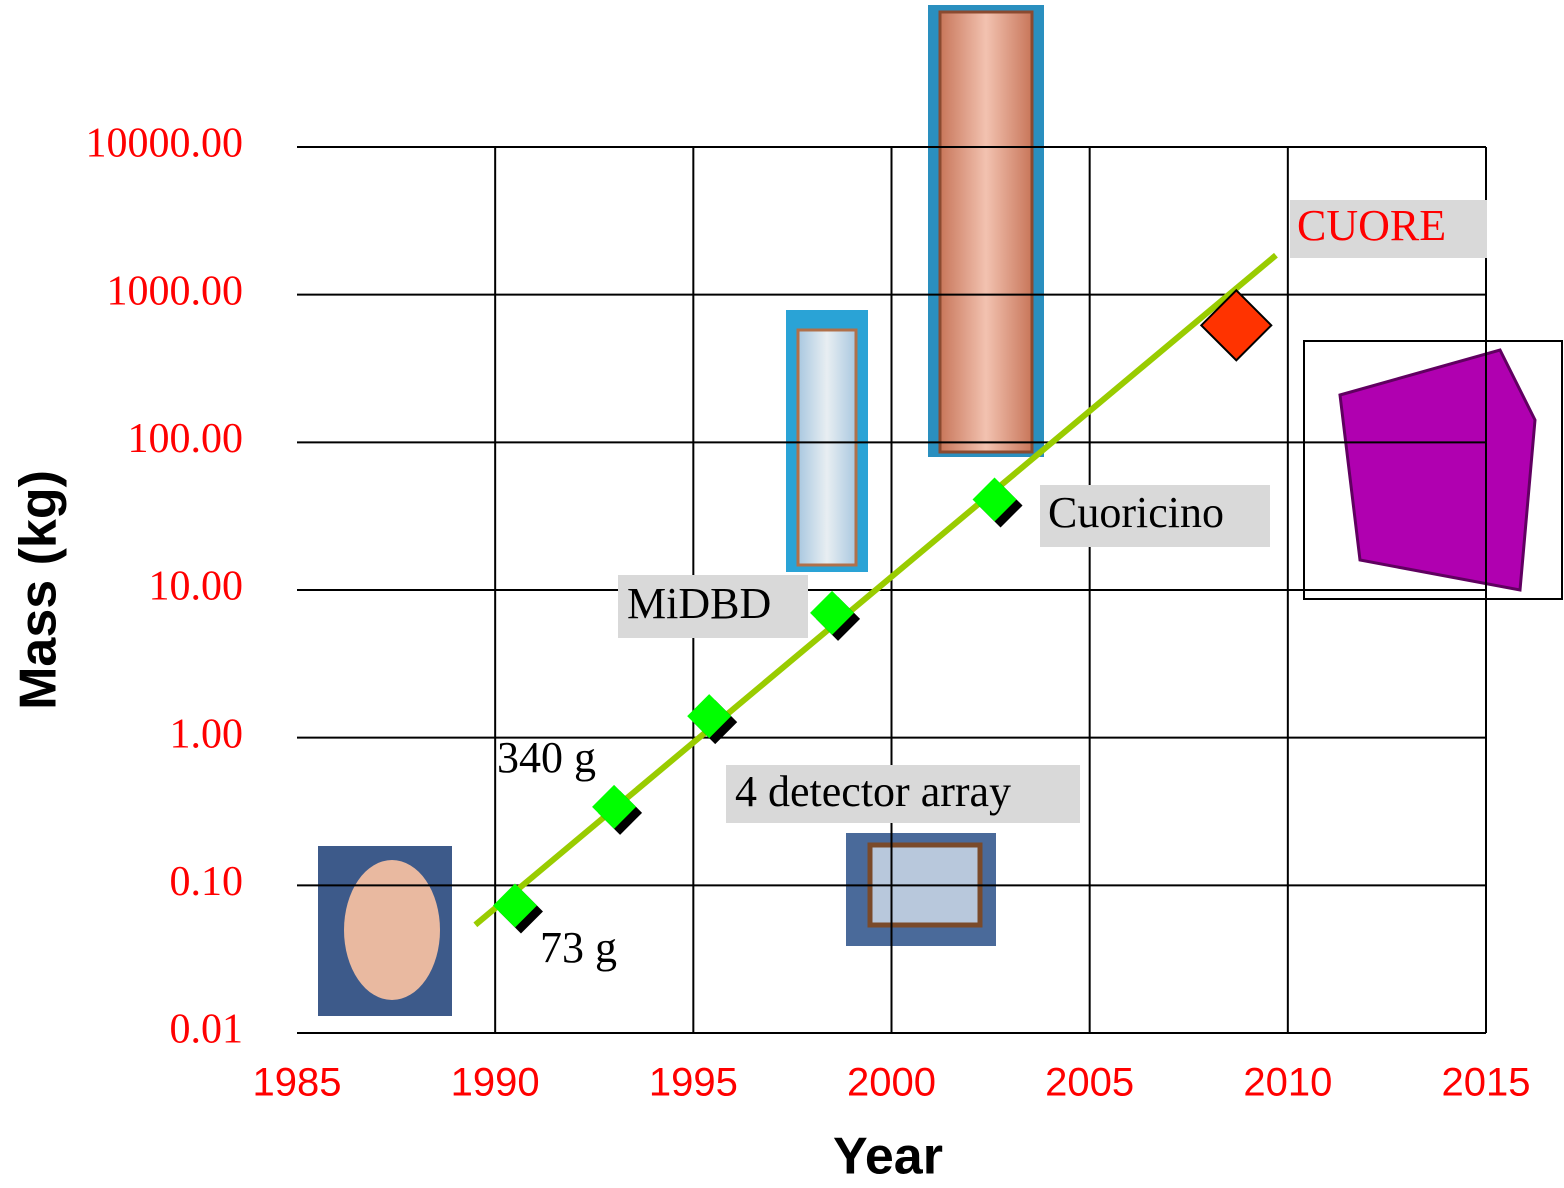  Describe the element at coordinates (891, 1083) in the screenshot. I see `x-tick-label: 2000` at that location.